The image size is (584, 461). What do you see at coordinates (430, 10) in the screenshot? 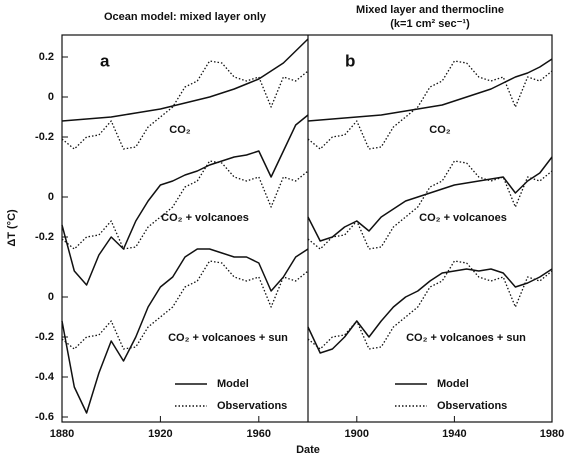
I see `panel-title: Mixed layer and thermocline` at bounding box center [430, 10].